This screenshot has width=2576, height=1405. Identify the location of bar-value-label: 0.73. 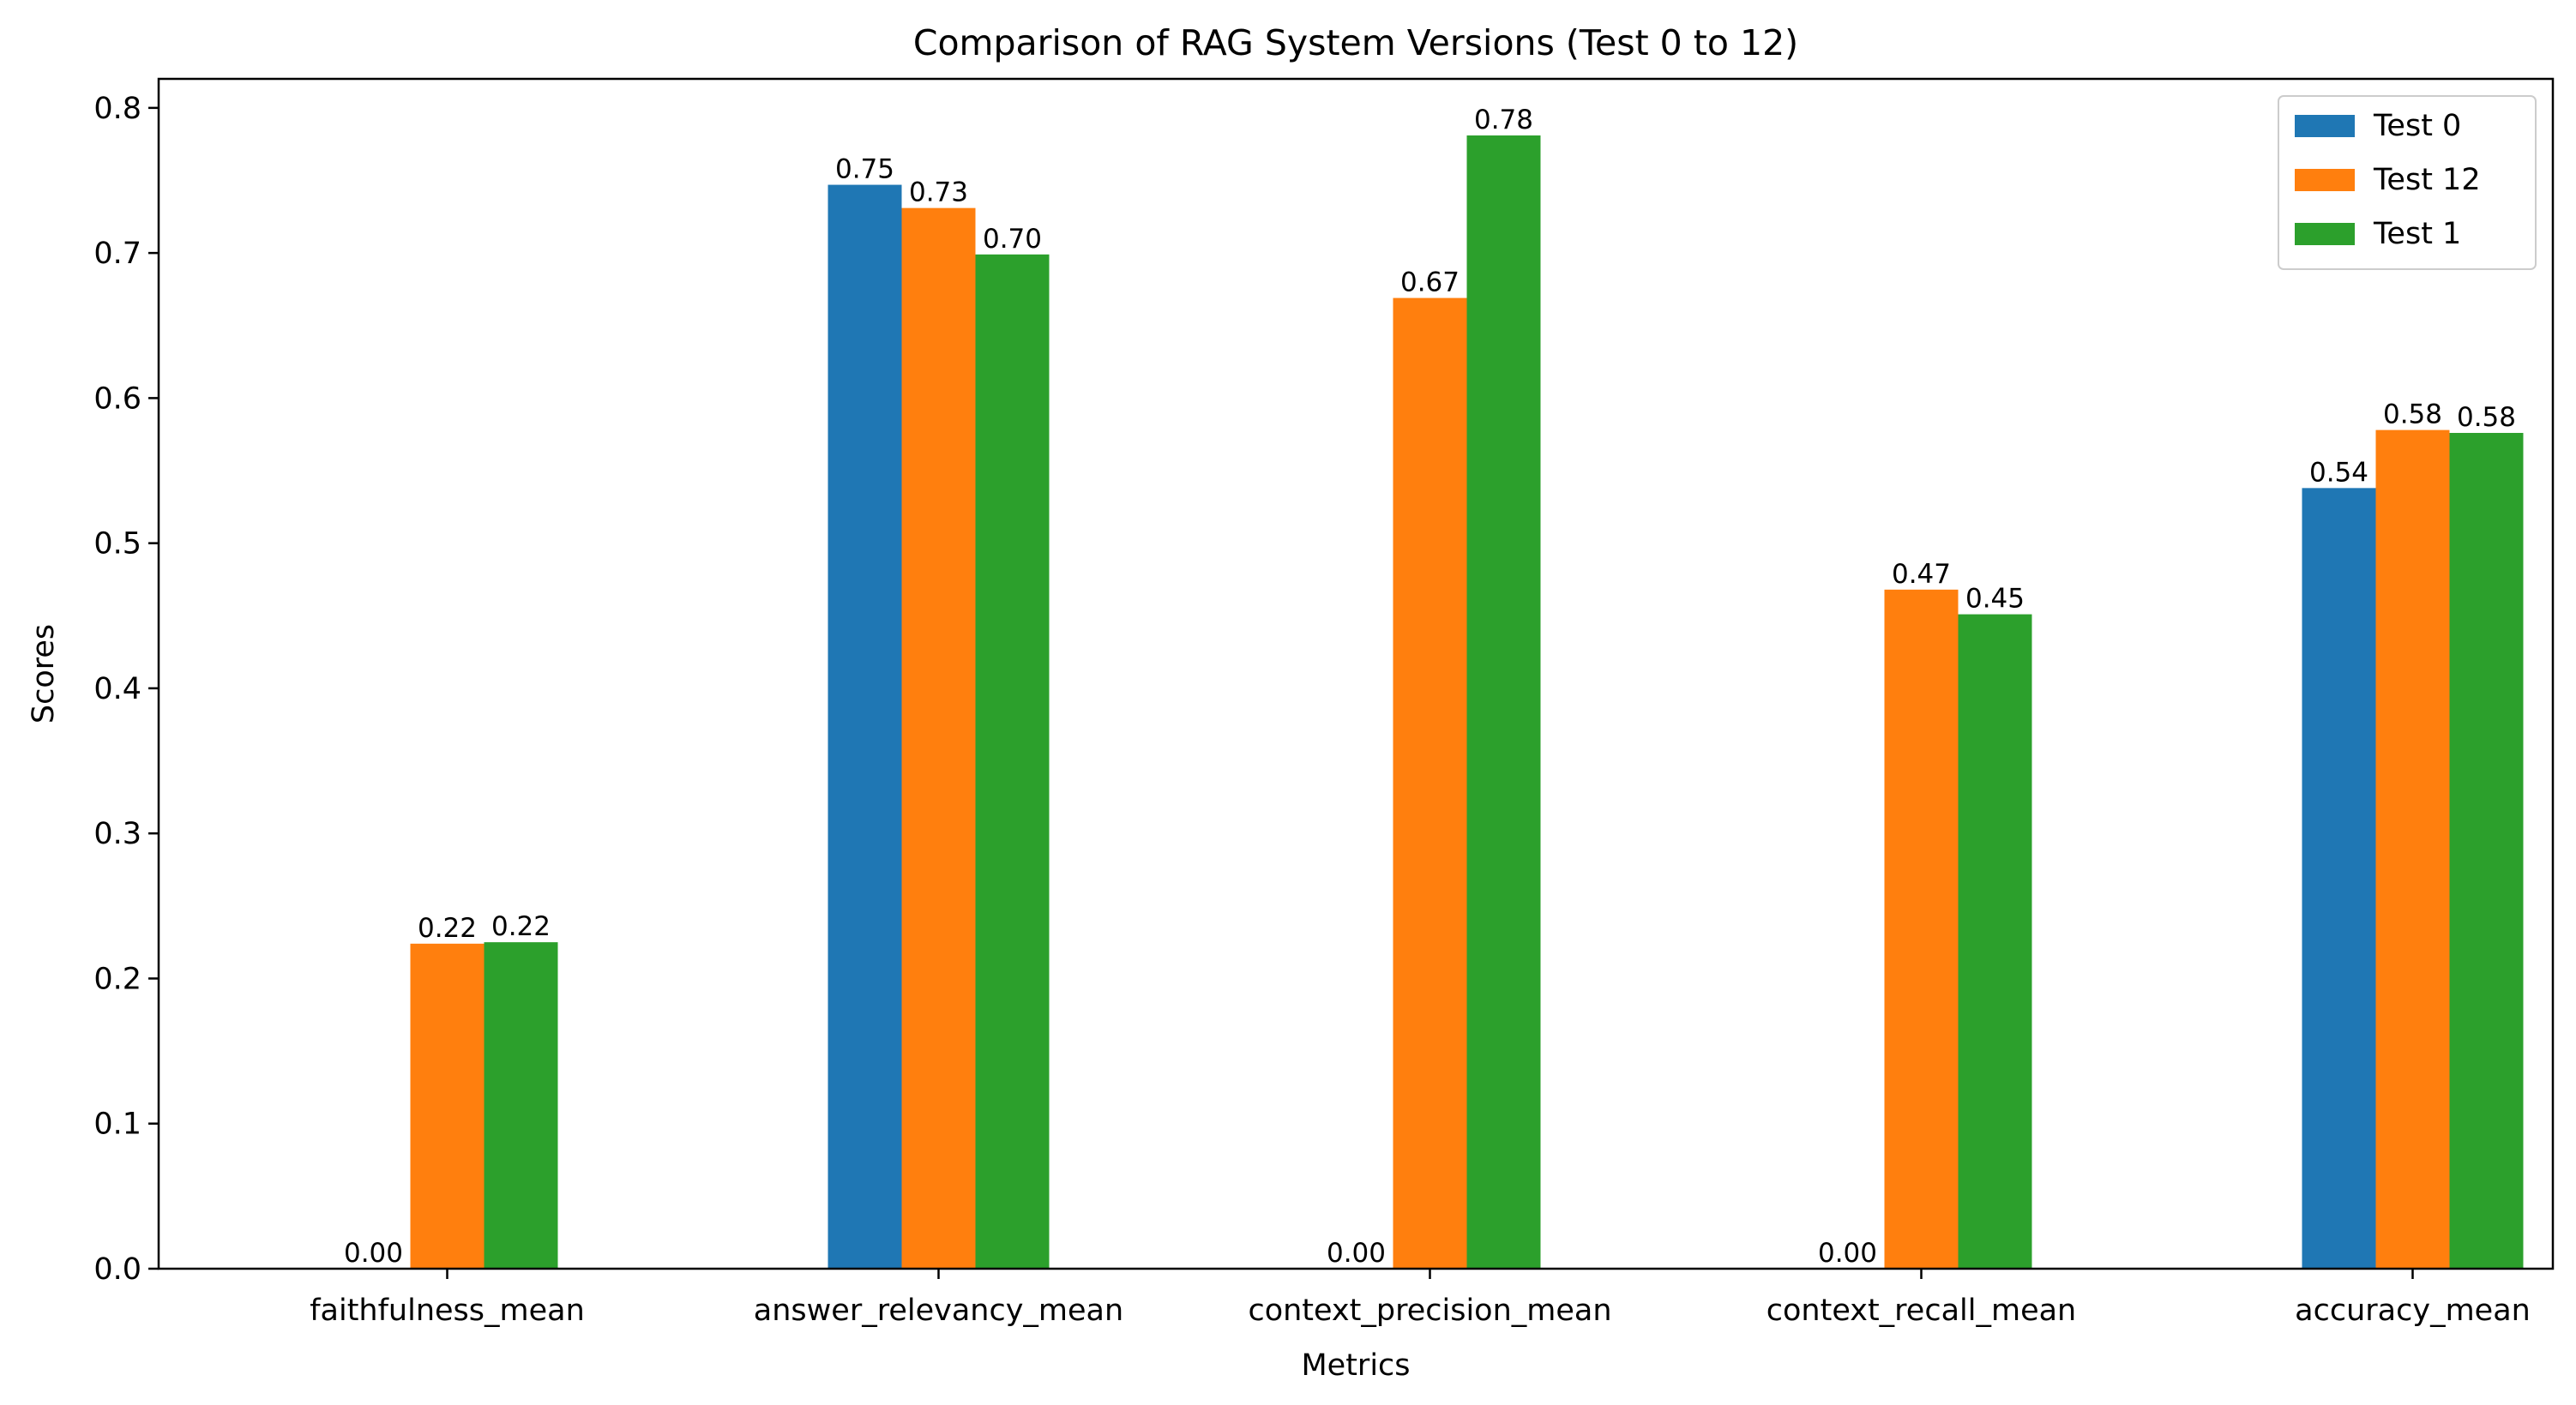
(939, 193).